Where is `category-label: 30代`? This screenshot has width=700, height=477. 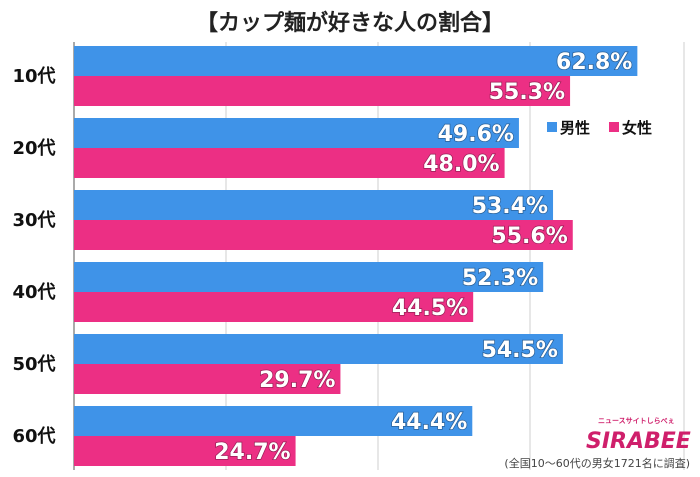
category-label: 30代 is located at coordinates (33, 220).